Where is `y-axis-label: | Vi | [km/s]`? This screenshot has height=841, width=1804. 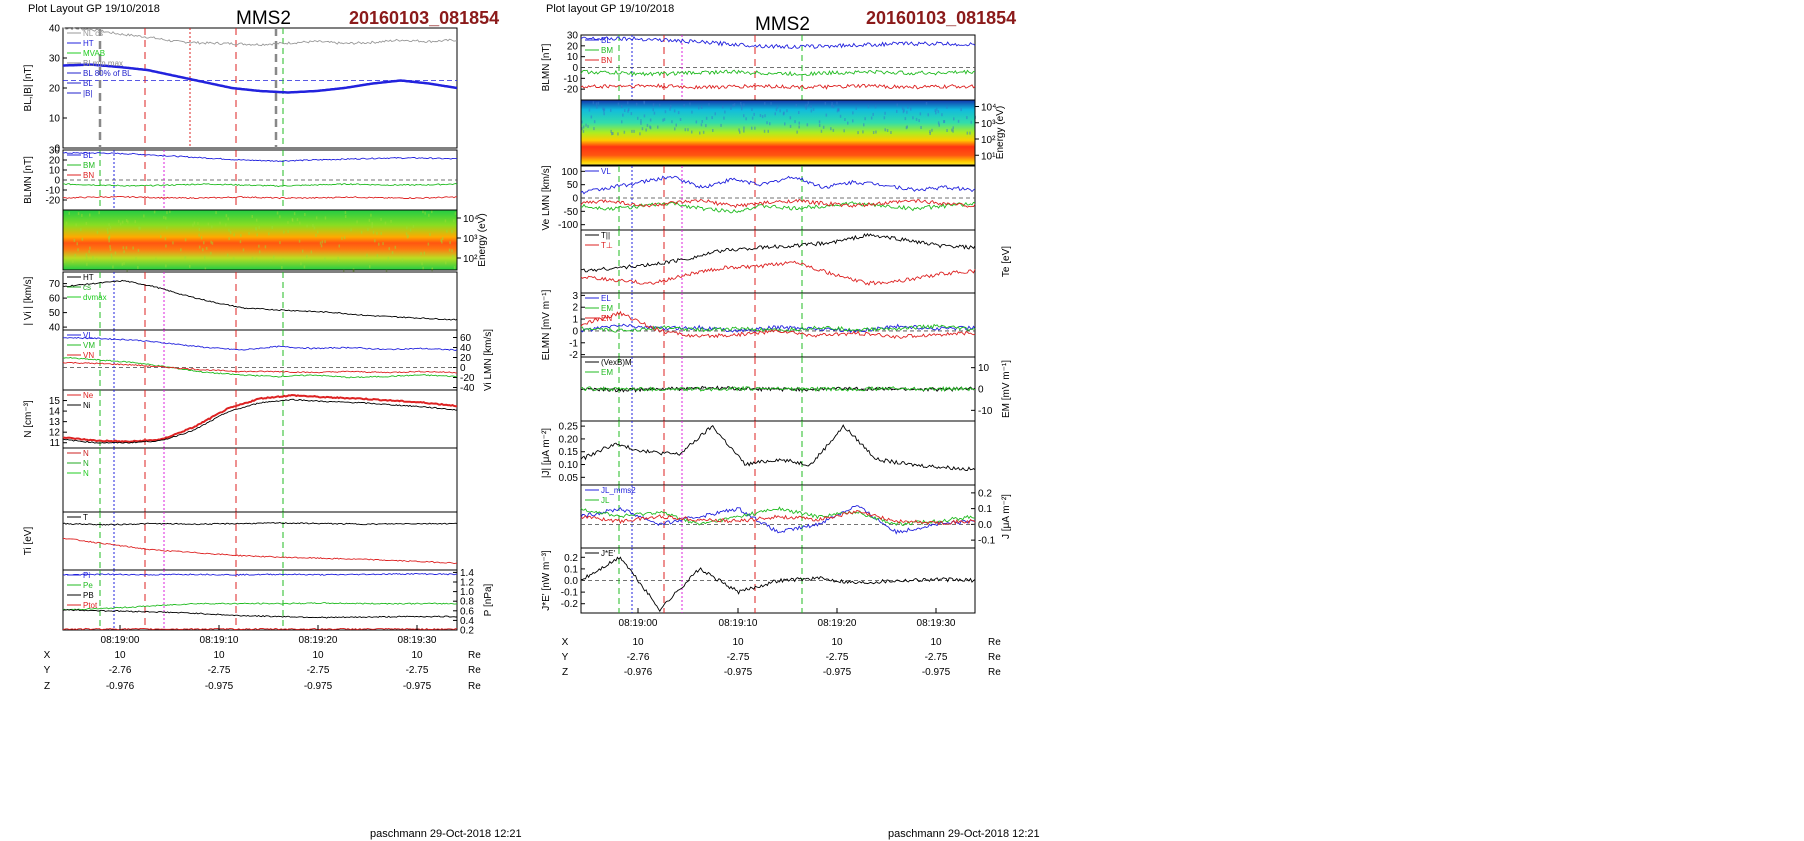 y-axis-label: | Vi | [km/s] is located at coordinates (28, 300).